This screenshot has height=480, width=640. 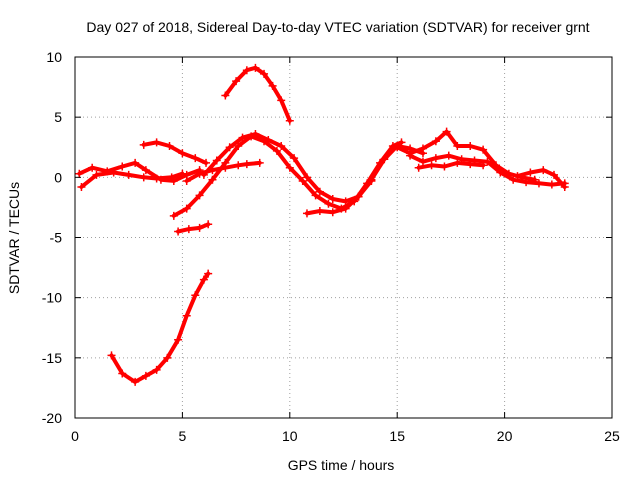 What do you see at coordinates (397, 436) in the screenshot?
I see `x-tick-label: 15` at bounding box center [397, 436].